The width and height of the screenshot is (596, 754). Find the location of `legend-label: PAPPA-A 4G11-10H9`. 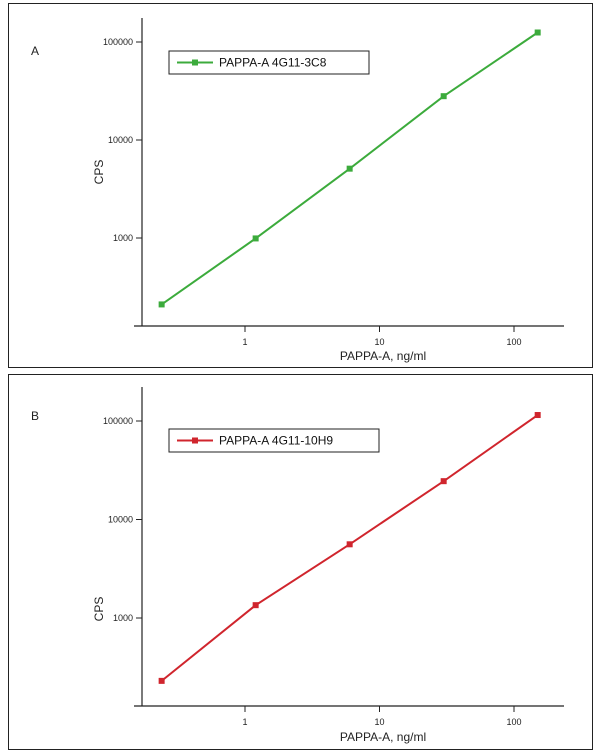

legend-label: PAPPA-A 4G11-10H9 is located at coordinates (276, 441).